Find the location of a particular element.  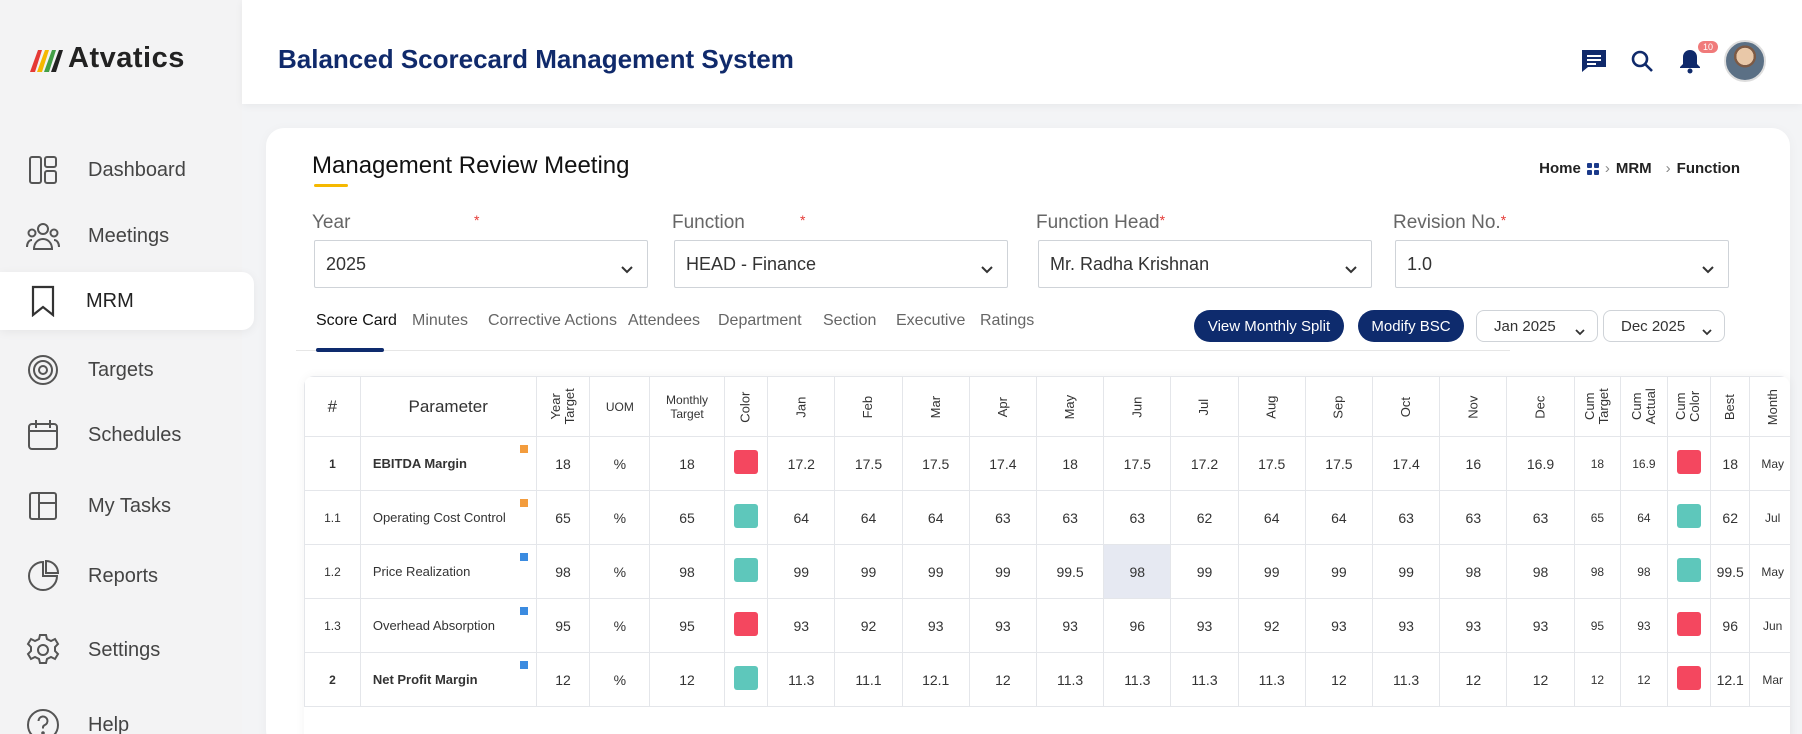

sidebar-item-my-tasks: My Tasks is located at coordinates (127, 506).